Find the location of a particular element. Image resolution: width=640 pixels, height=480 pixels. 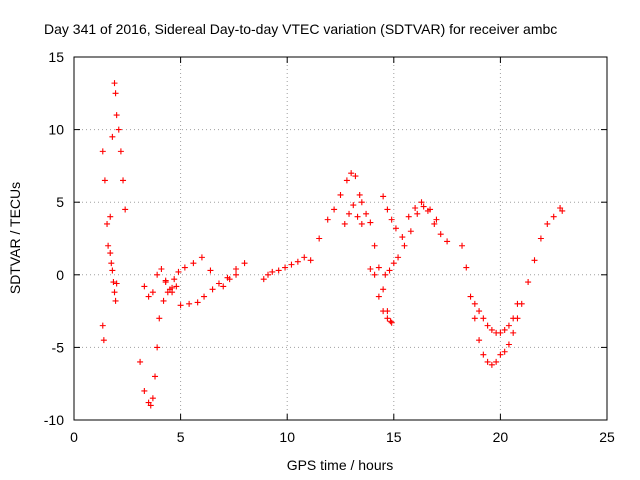

series-trace13 is located at coordinates (518, 286).